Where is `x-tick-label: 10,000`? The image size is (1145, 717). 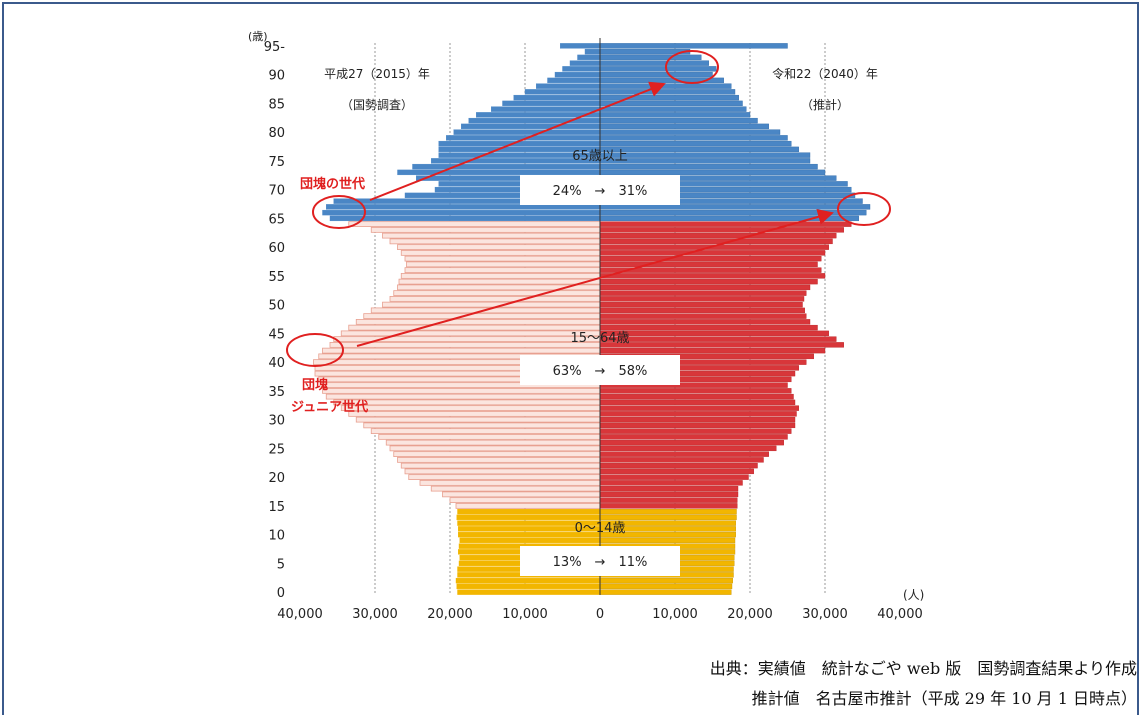
x-tick-label: 10,000 is located at coordinates (525, 614).